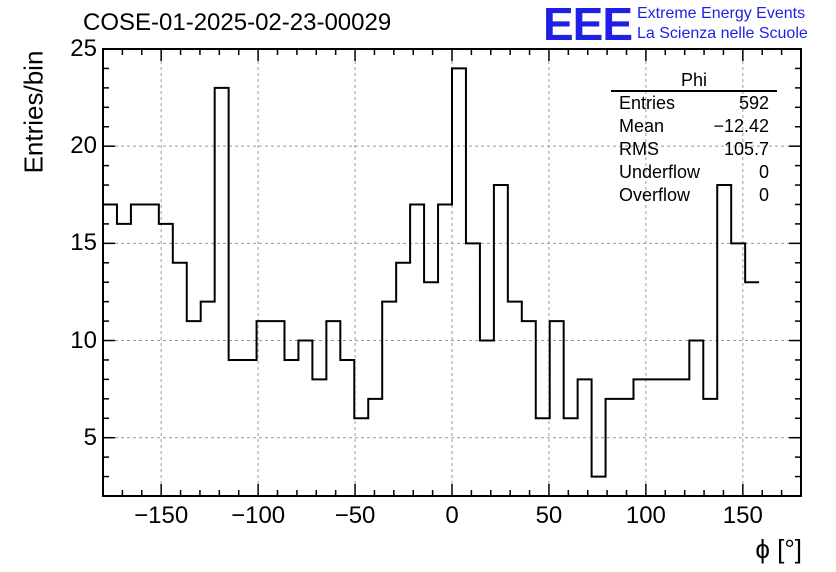  Describe the element at coordinates (83, 146) in the screenshot. I see `y-tick-label: 20` at that location.